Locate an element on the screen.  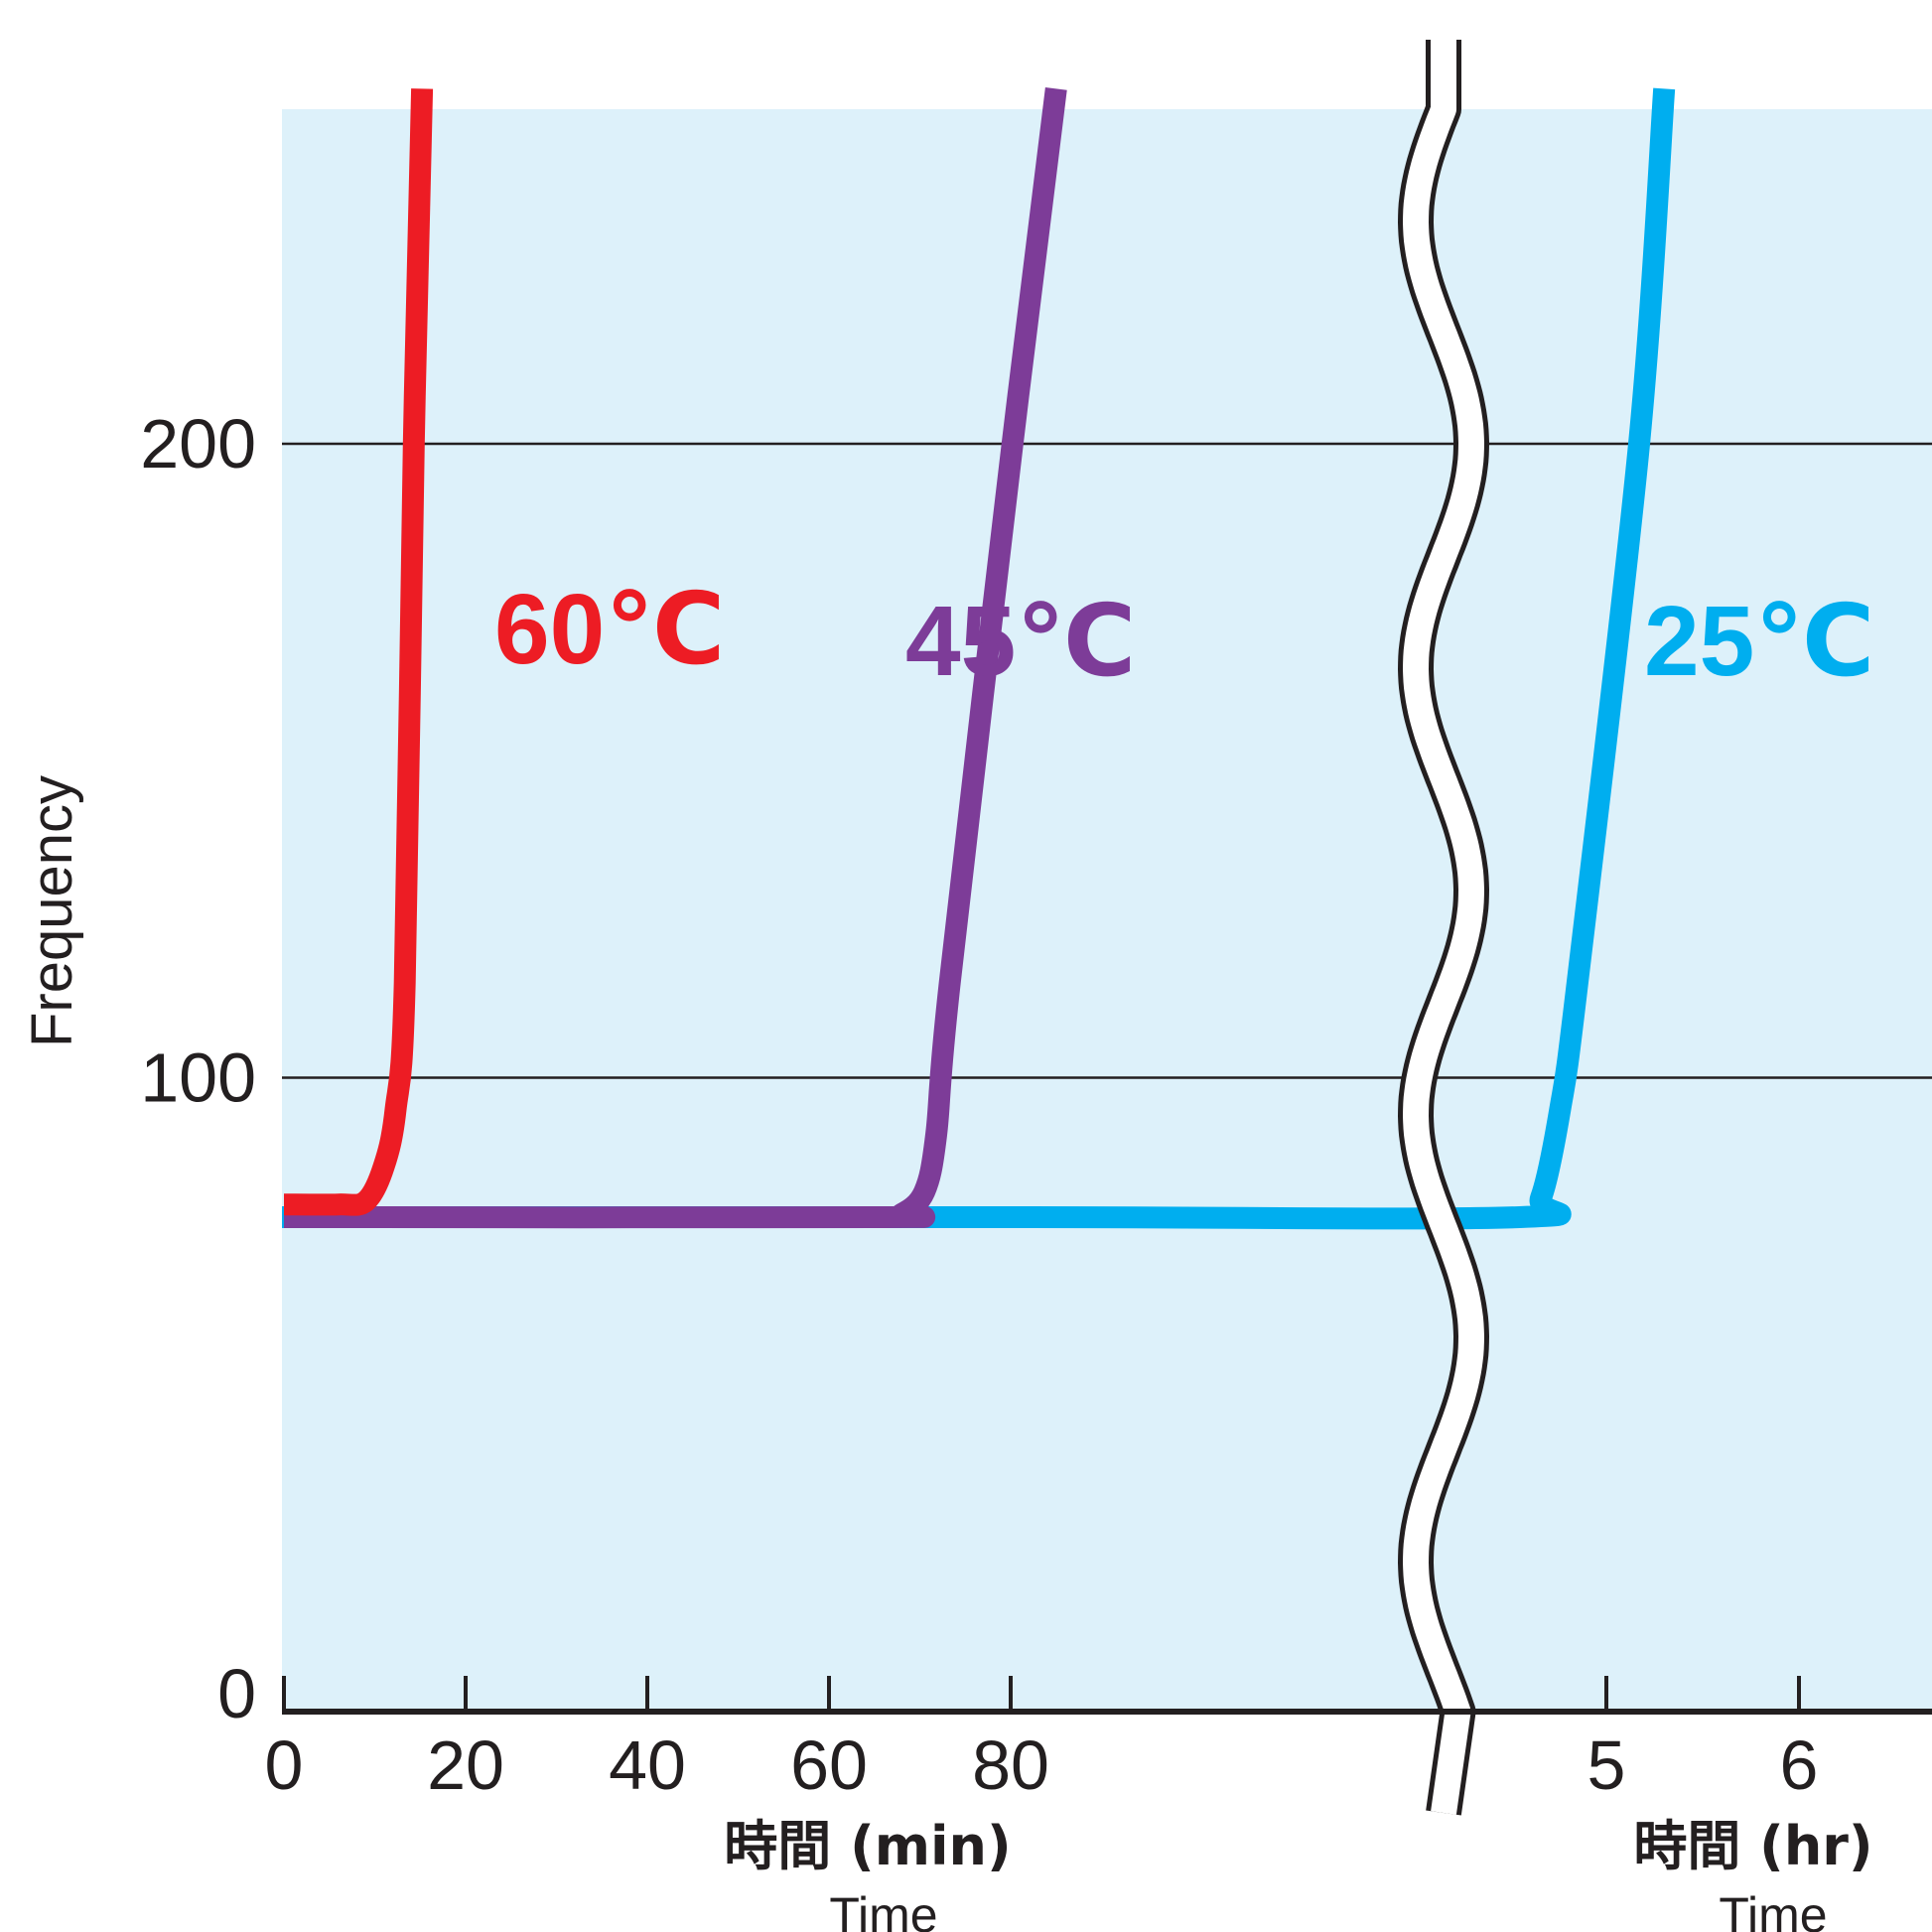
series-label-2: 25℃ is located at coordinates (1759, 642).